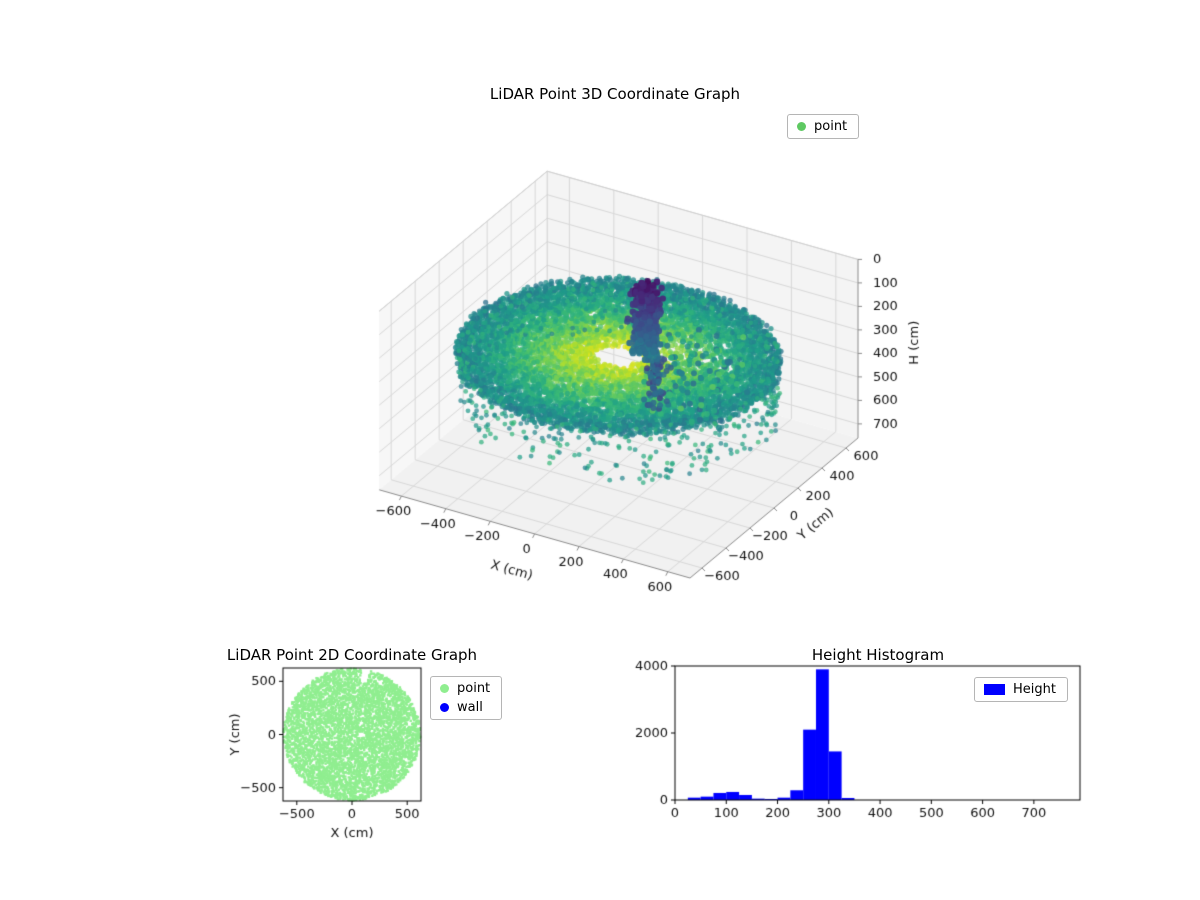 This screenshot has height=900, width=1200. I want to click on legend-label-point-2d: point, so click(474, 688).